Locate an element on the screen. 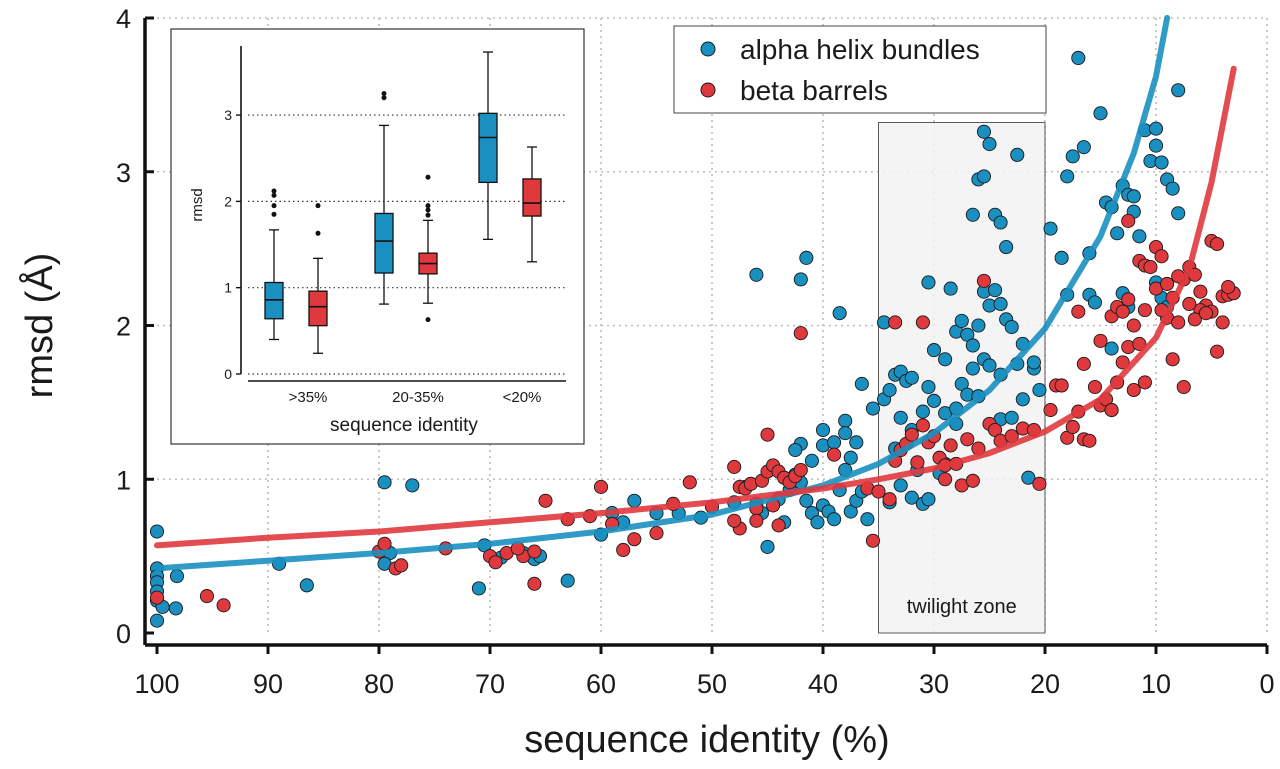 The height and width of the screenshot is (769, 1280). legend: alpha helix bundles beta barrels is located at coordinates (860, 69).